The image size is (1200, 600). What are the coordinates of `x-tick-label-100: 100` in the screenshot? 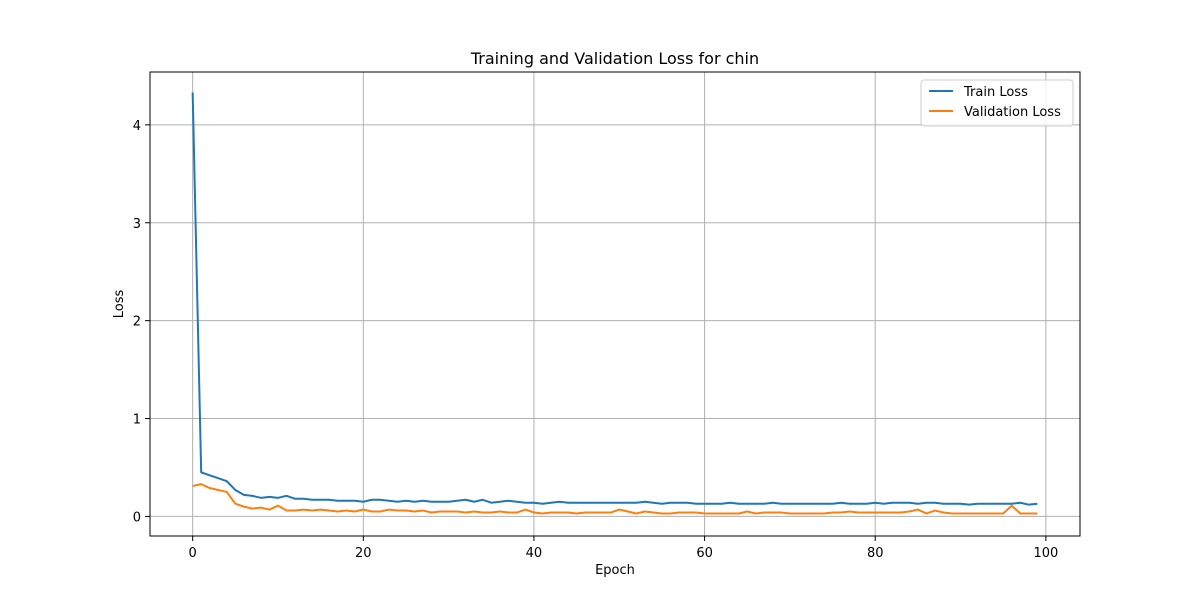 It's located at (1045, 553).